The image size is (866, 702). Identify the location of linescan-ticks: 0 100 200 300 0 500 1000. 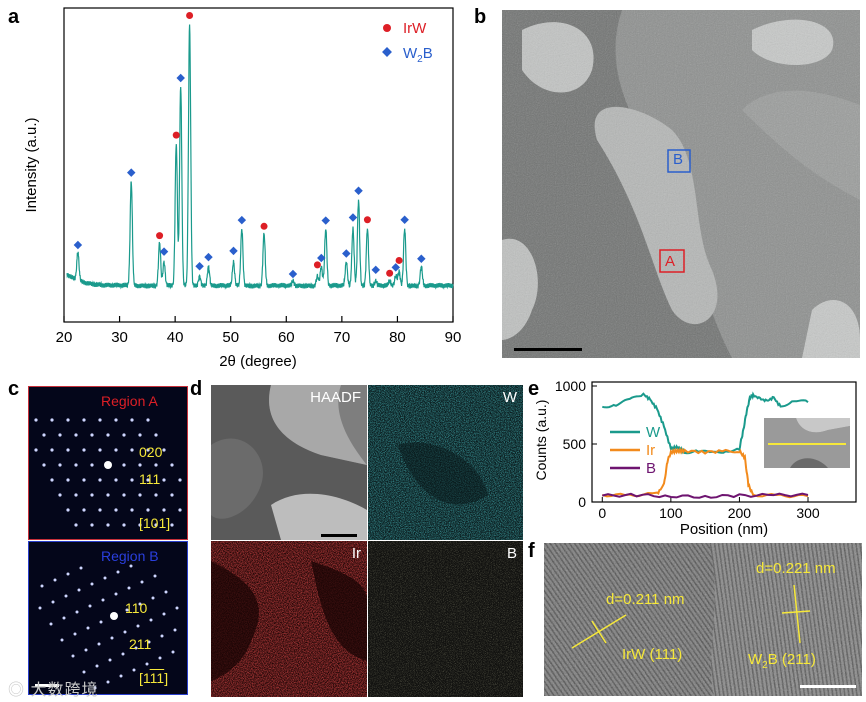
(687, 449).